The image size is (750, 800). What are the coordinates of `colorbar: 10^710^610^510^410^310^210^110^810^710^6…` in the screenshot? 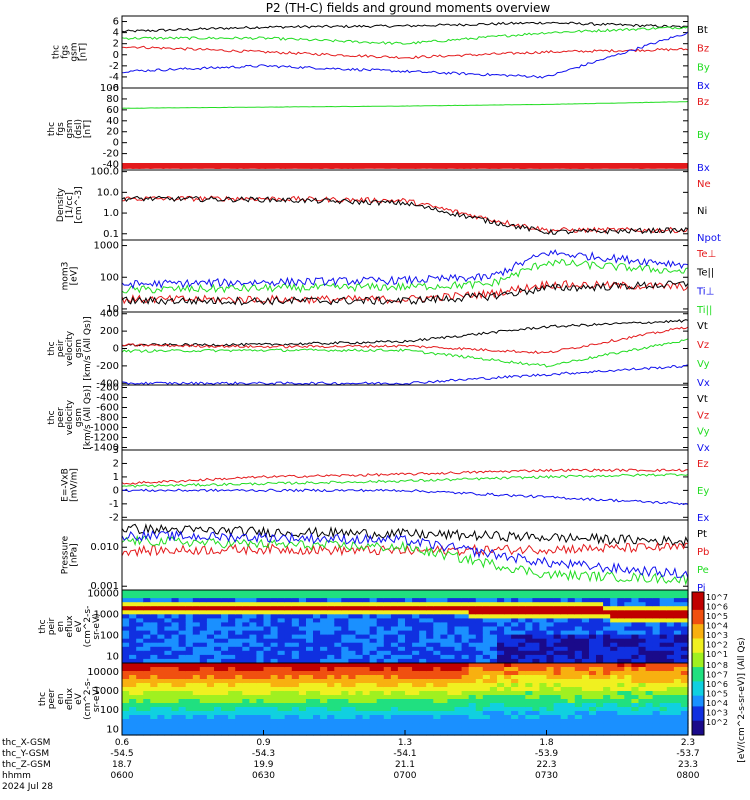 It's located at (719, 677).